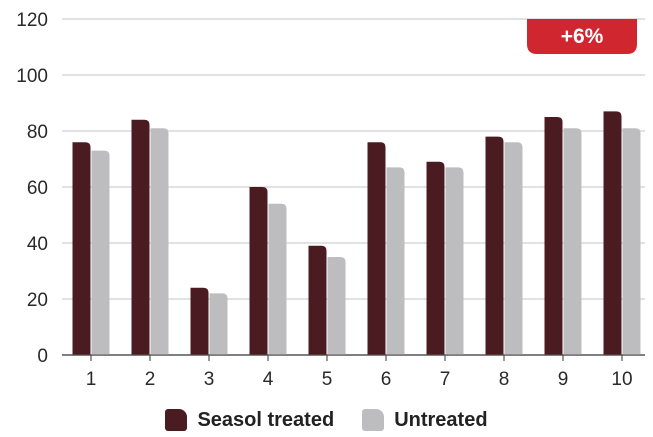 The height and width of the screenshot is (437, 653). I want to click on legend-swatch-untreated, so click(373, 420).